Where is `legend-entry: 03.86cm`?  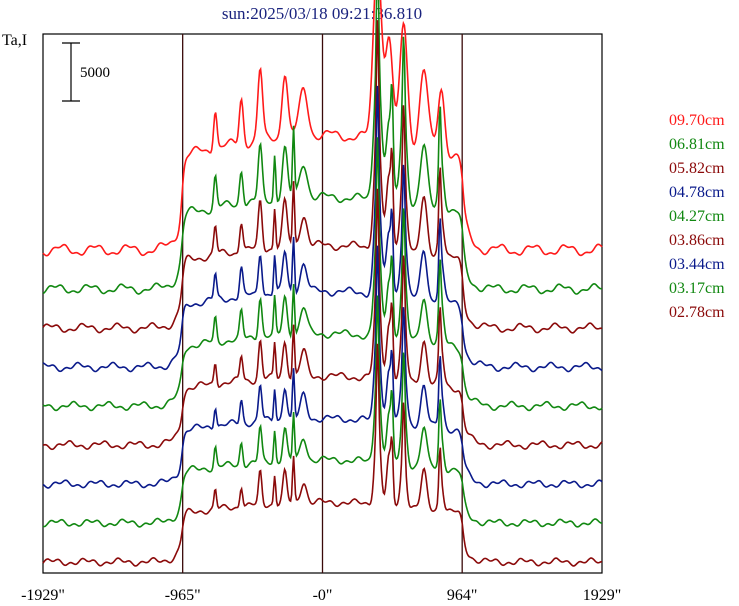 legend-entry: 03.86cm is located at coordinates (697, 240).